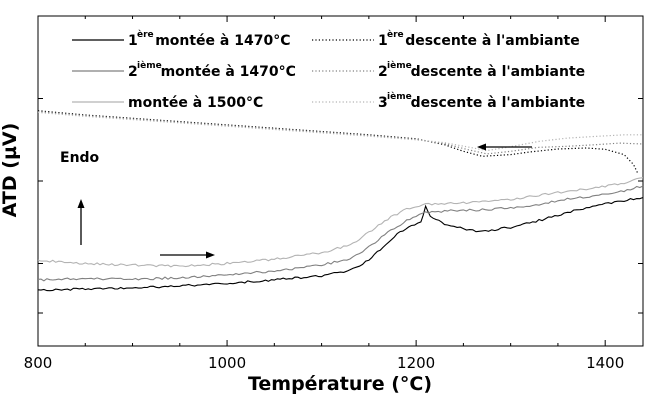 The image size is (646, 400). I want to click on legend-number: 3, so click(383, 103).